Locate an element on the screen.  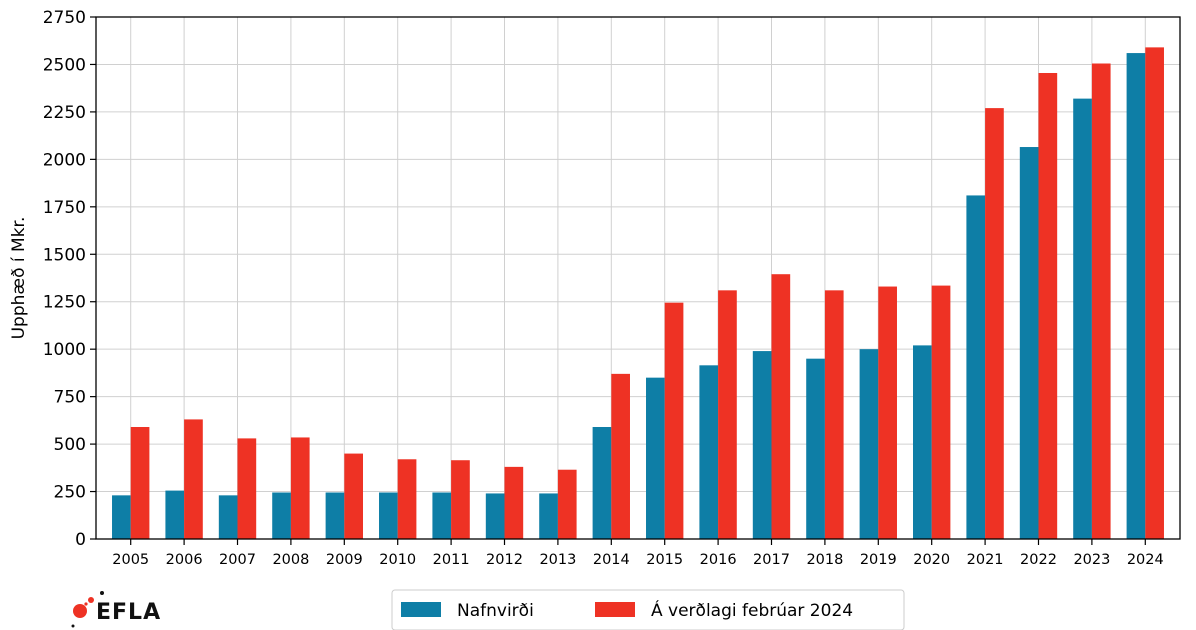
bar-verdlag-2024 is located at coordinates (1154, 293).